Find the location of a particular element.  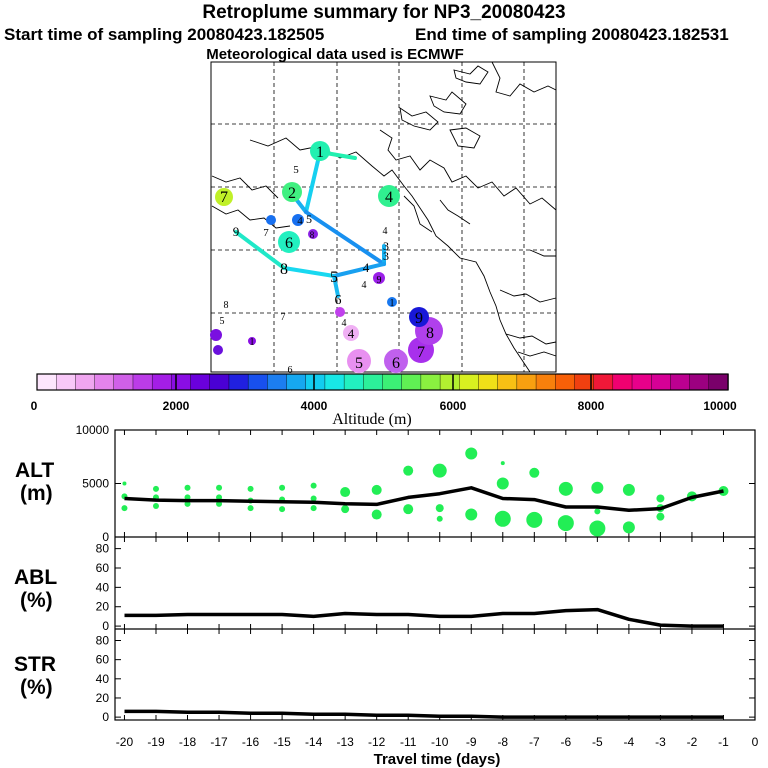

colorbar-tick-labels: 0 2000 4000 6000 8000 10000 is located at coordinates (384, 406).